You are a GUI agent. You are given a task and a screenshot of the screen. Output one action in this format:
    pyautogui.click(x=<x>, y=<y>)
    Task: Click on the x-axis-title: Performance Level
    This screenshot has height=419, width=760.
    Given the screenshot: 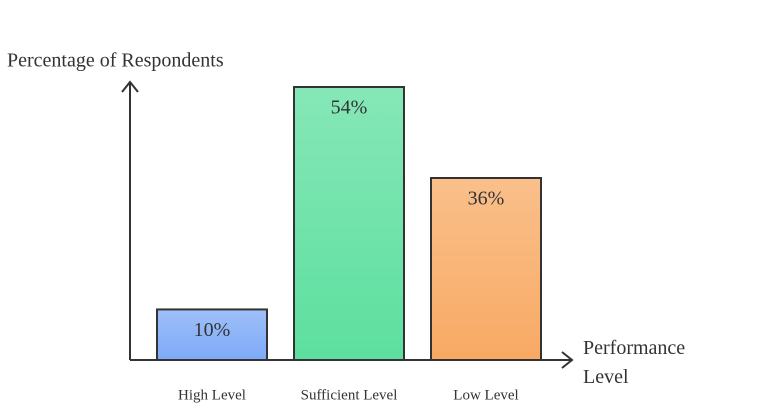 What is the action you would take?
    pyautogui.click(x=634, y=362)
    